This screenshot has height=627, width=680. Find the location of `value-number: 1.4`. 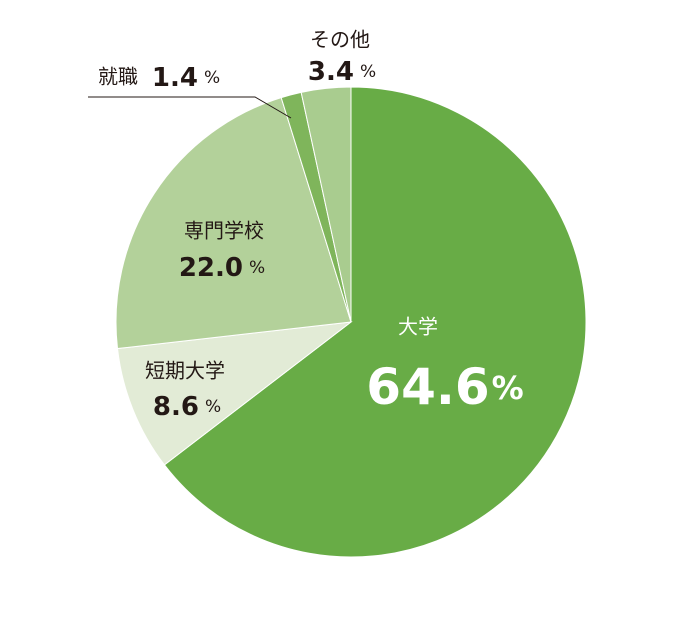

value-number: 1.4 is located at coordinates (175, 78).